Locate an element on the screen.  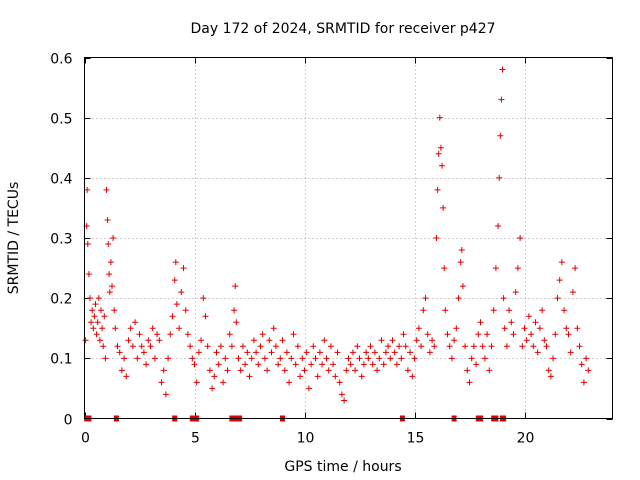
x-axis-label: GPS time / hours is located at coordinates (342, 467).